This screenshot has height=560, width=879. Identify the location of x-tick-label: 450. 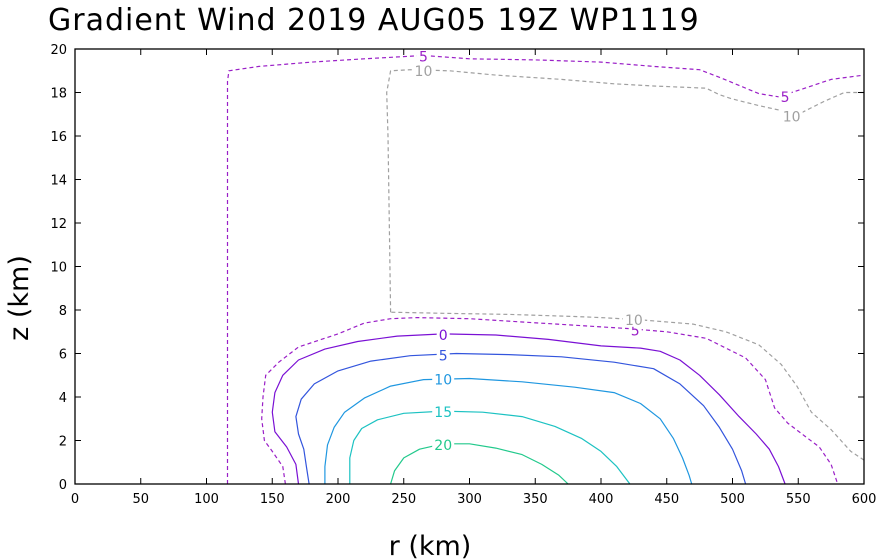
(666, 499).